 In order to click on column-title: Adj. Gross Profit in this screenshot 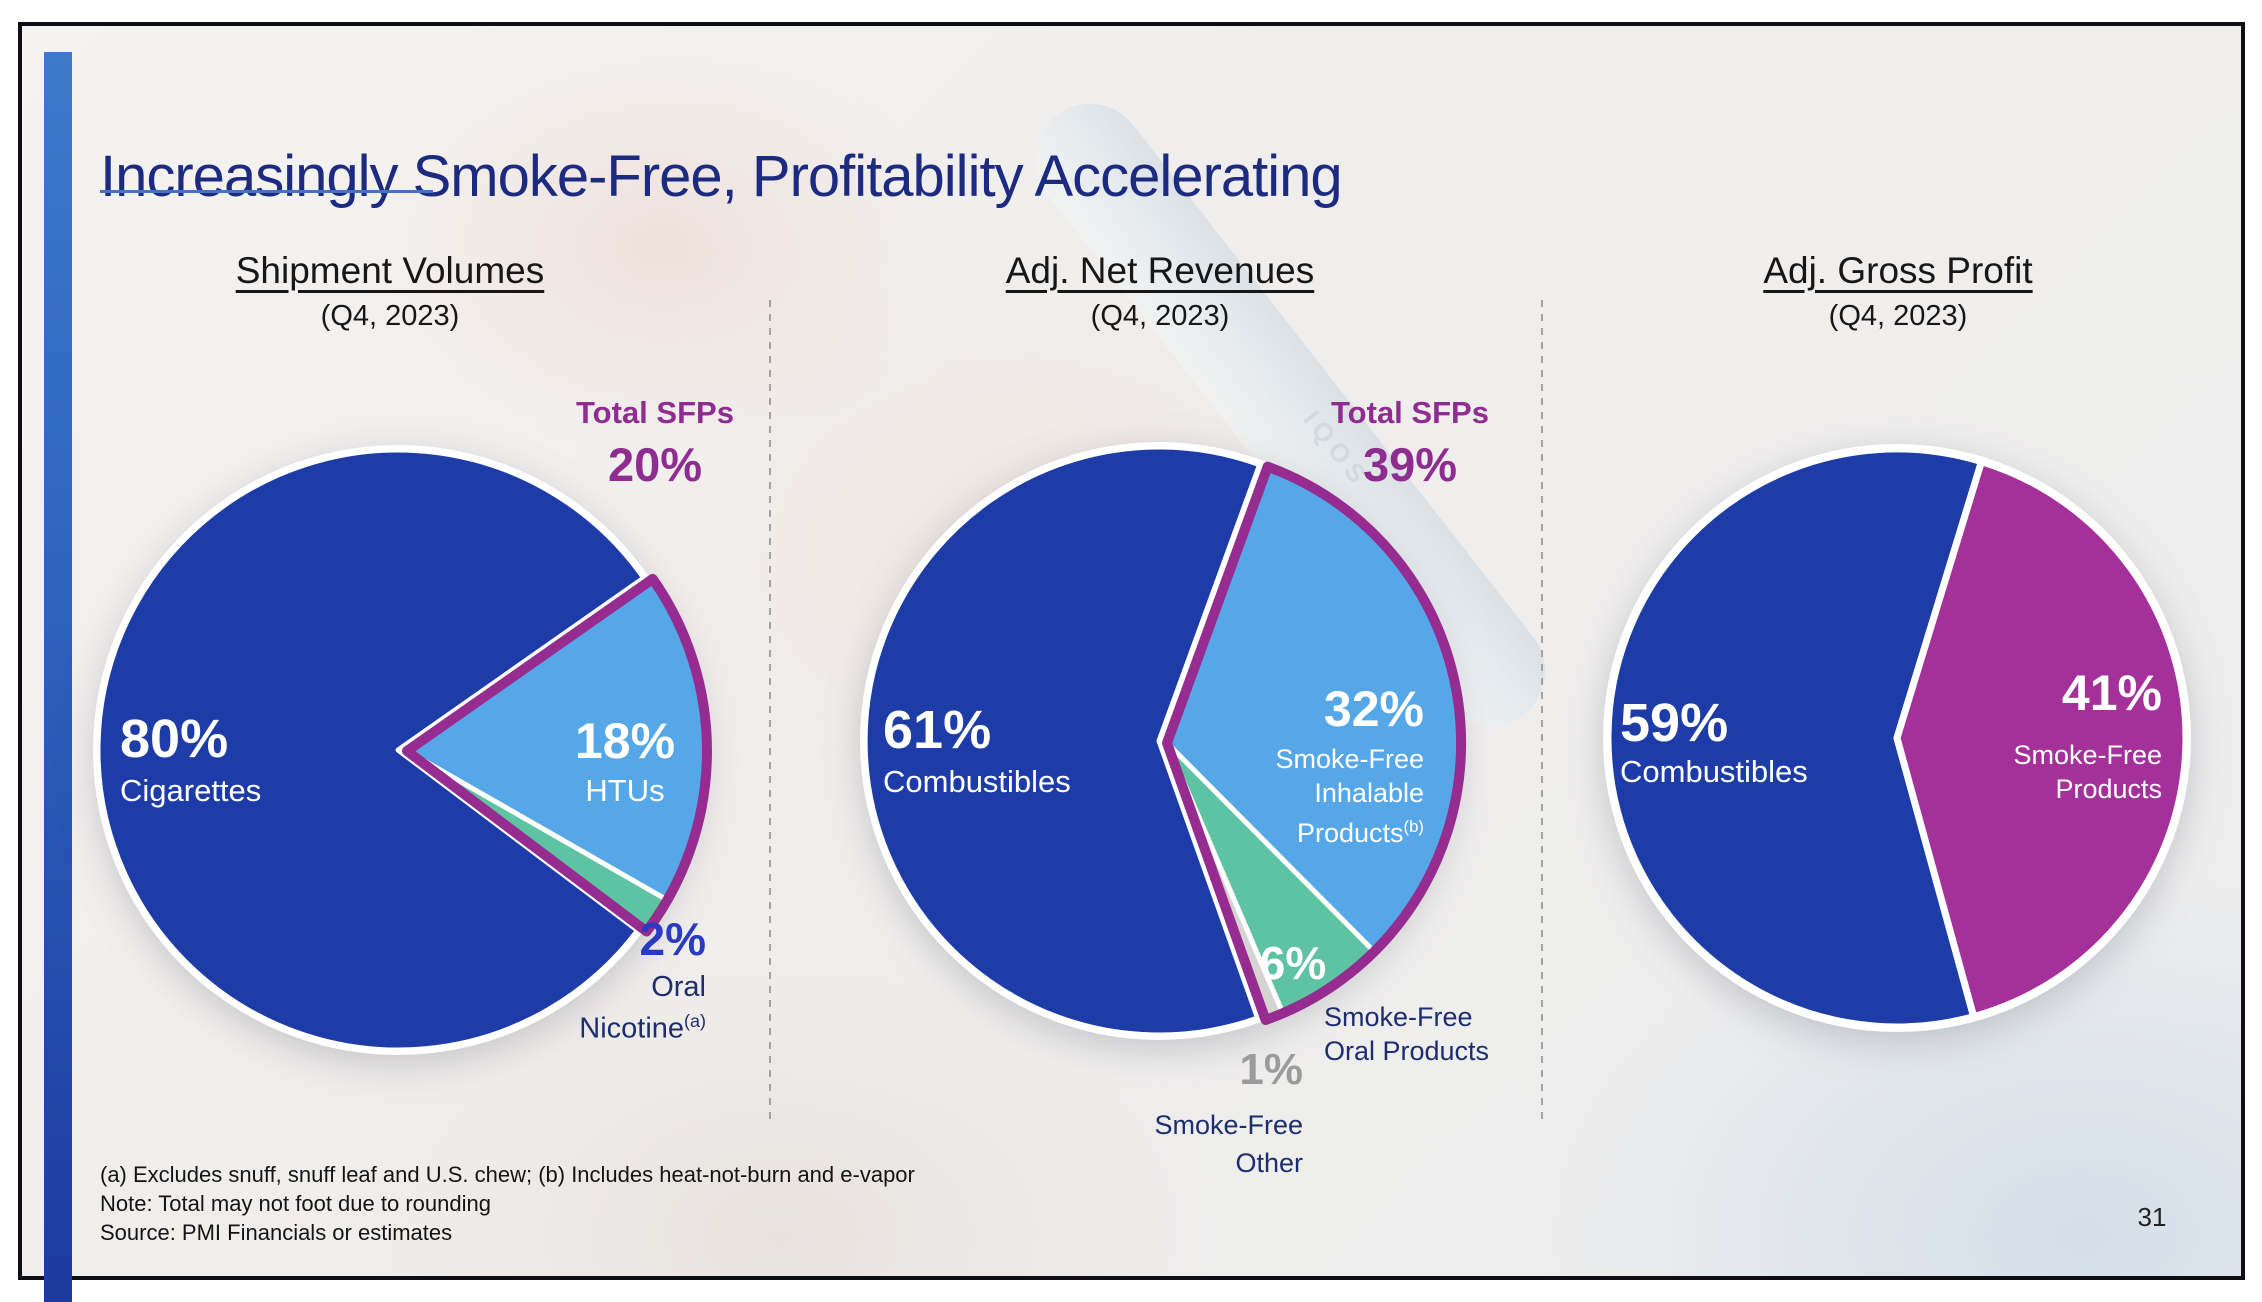, I will do `click(1898, 270)`.